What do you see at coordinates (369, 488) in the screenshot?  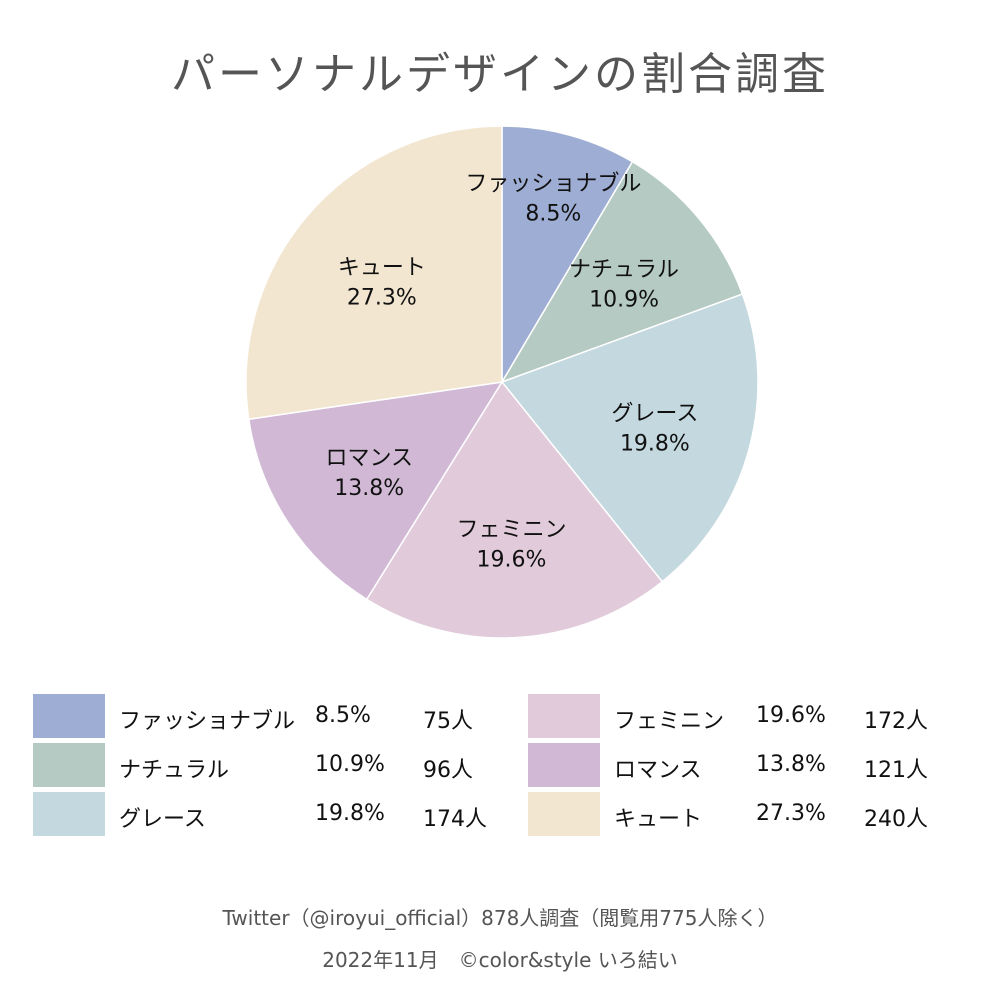 I see `slice-label-percent-4: 13.8%` at bounding box center [369, 488].